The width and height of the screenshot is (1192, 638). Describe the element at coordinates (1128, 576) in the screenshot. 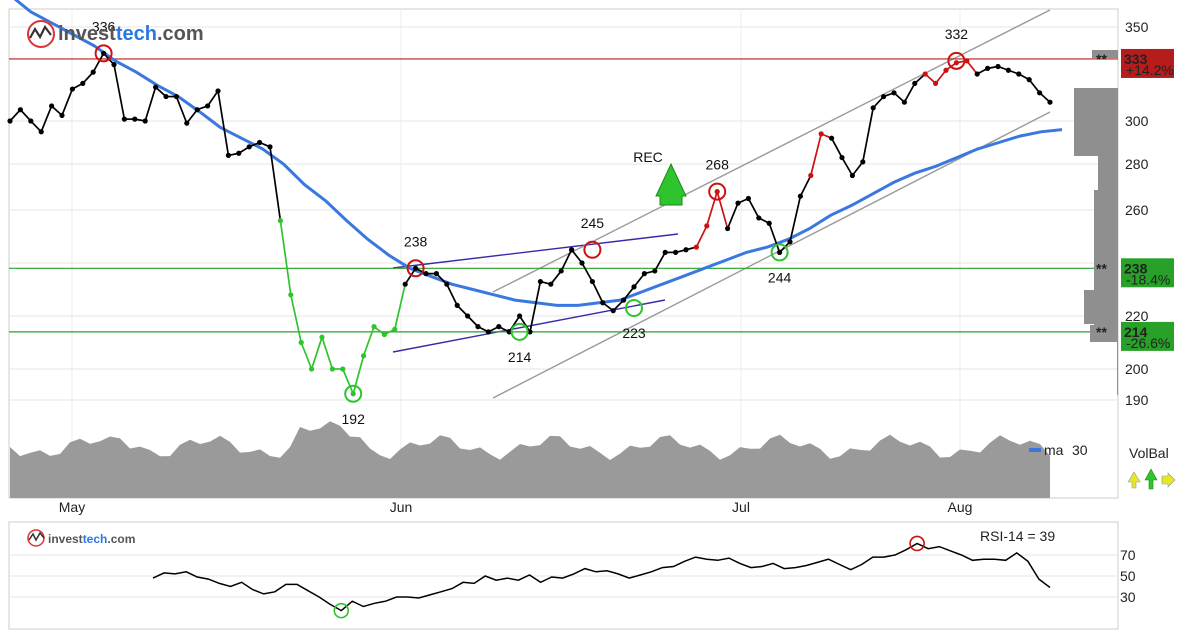

I see `rsi-tick-50: 50` at that location.